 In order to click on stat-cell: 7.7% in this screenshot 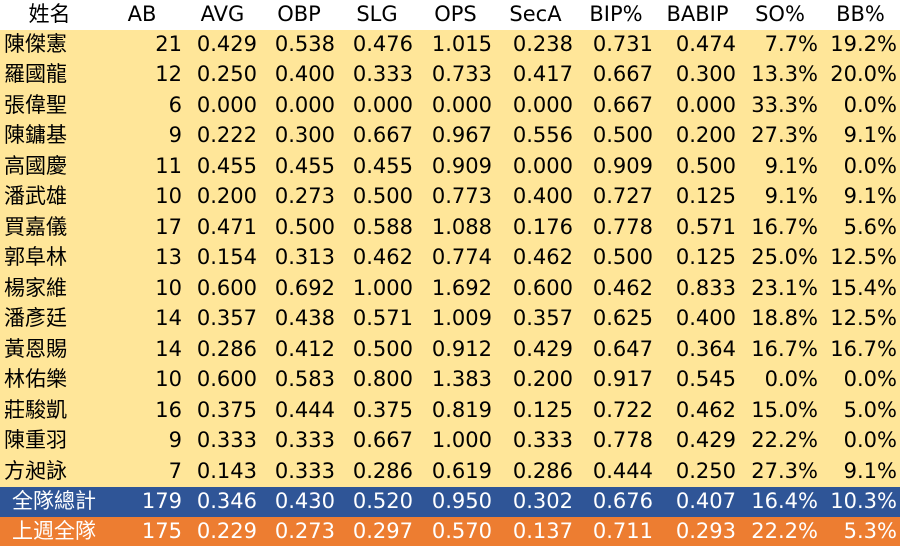, I will do `click(780, 45)`.